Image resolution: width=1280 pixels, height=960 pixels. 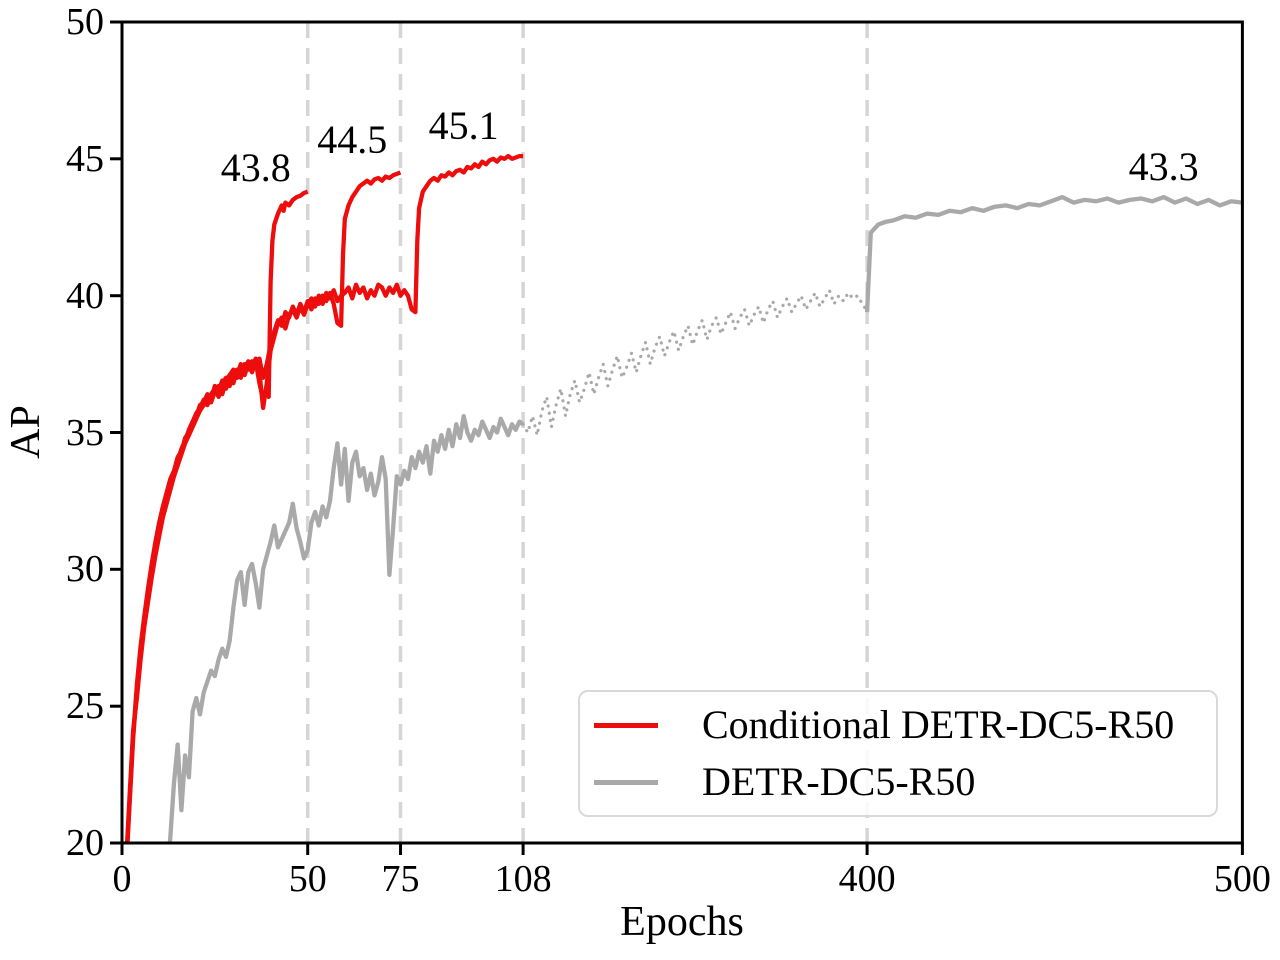 I want to click on legend-item-conditional-detr: Conditional DETR-DC5-R50, so click(x=905, y=725).